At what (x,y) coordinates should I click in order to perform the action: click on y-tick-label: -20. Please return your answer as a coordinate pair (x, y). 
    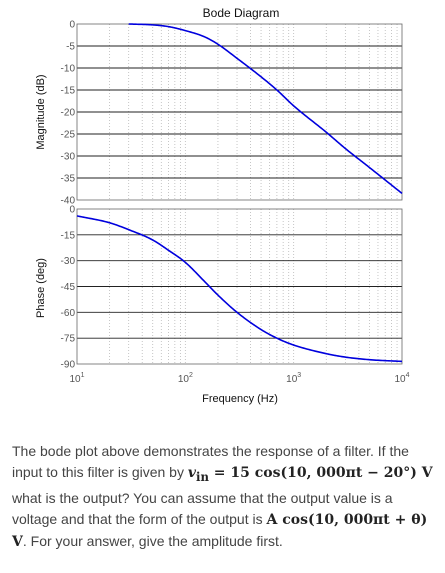
    Looking at the image, I should click on (68, 113).